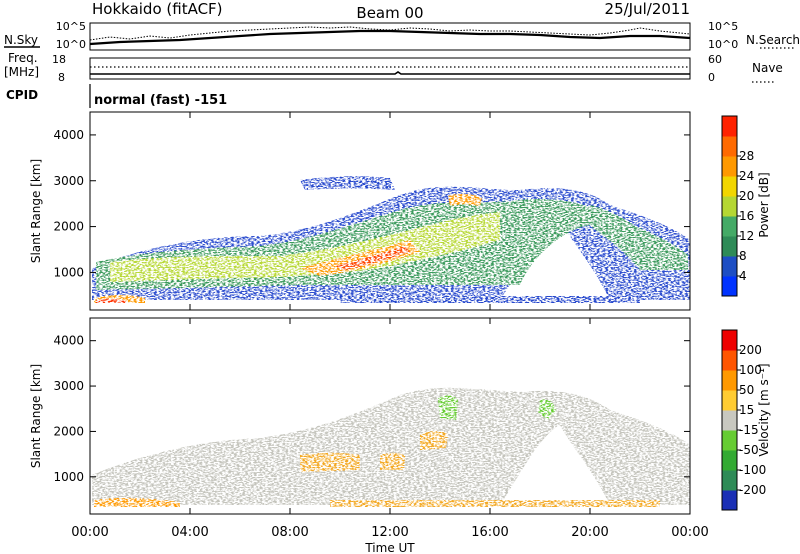 The height and width of the screenshot is (554, 800). What do you see at coordinates (390, 73) in the screenshot?
I see `freq-line` at bounding box center [390, 73].